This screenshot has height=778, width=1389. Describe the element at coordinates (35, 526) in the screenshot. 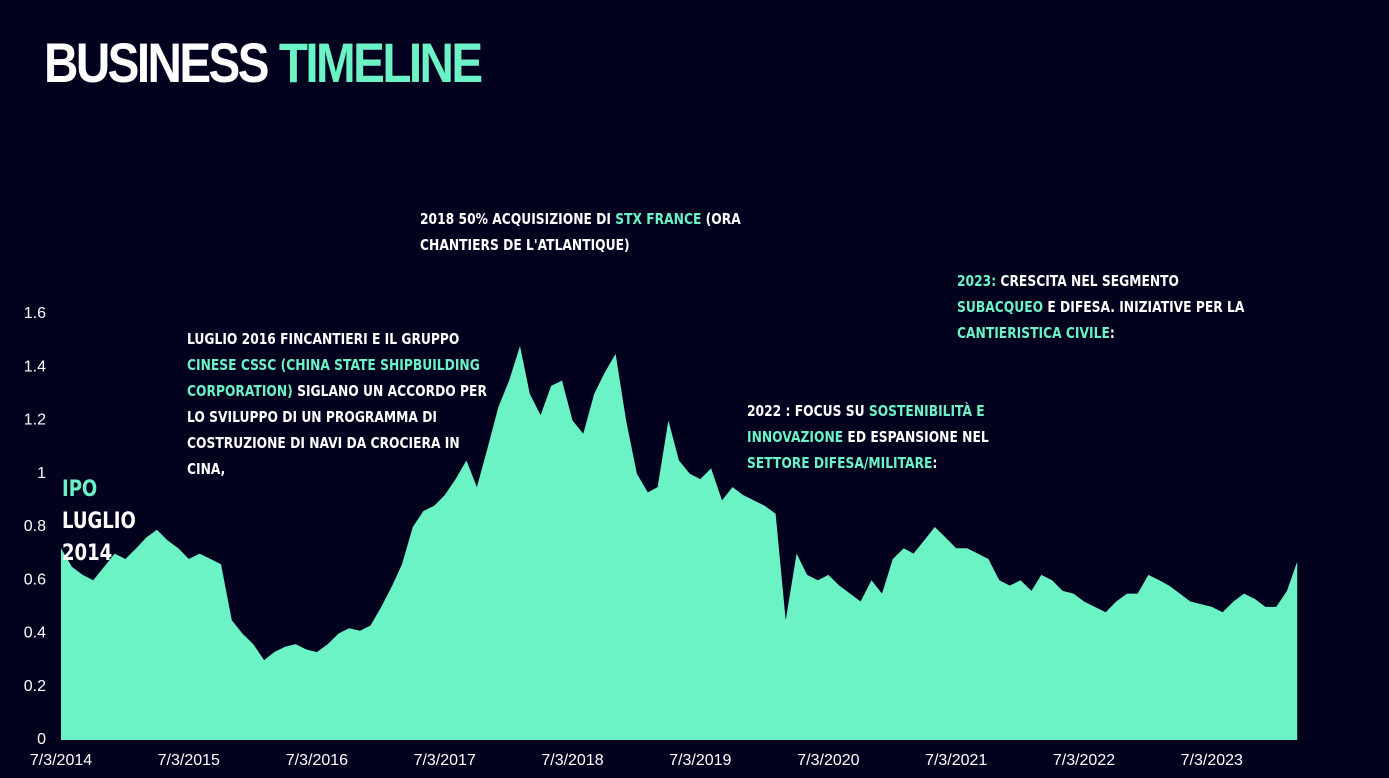

I see `y-tick-label: 0.8` at that location.